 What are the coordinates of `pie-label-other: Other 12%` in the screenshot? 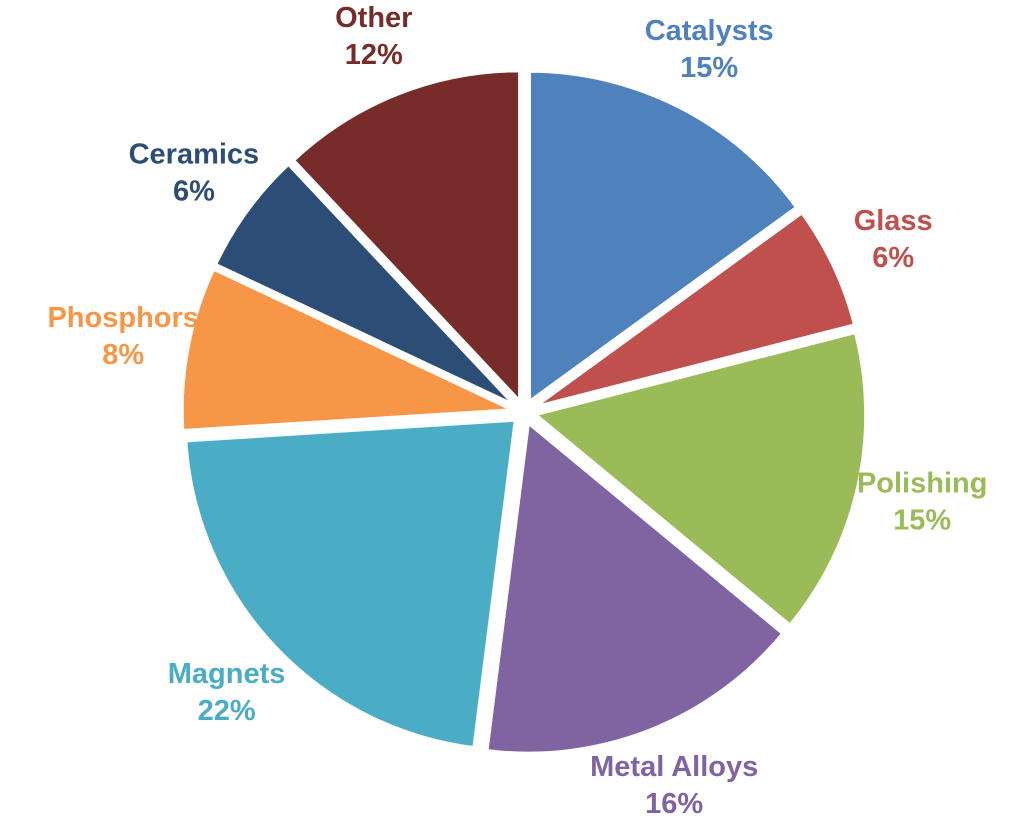 It's located at (373, 36).